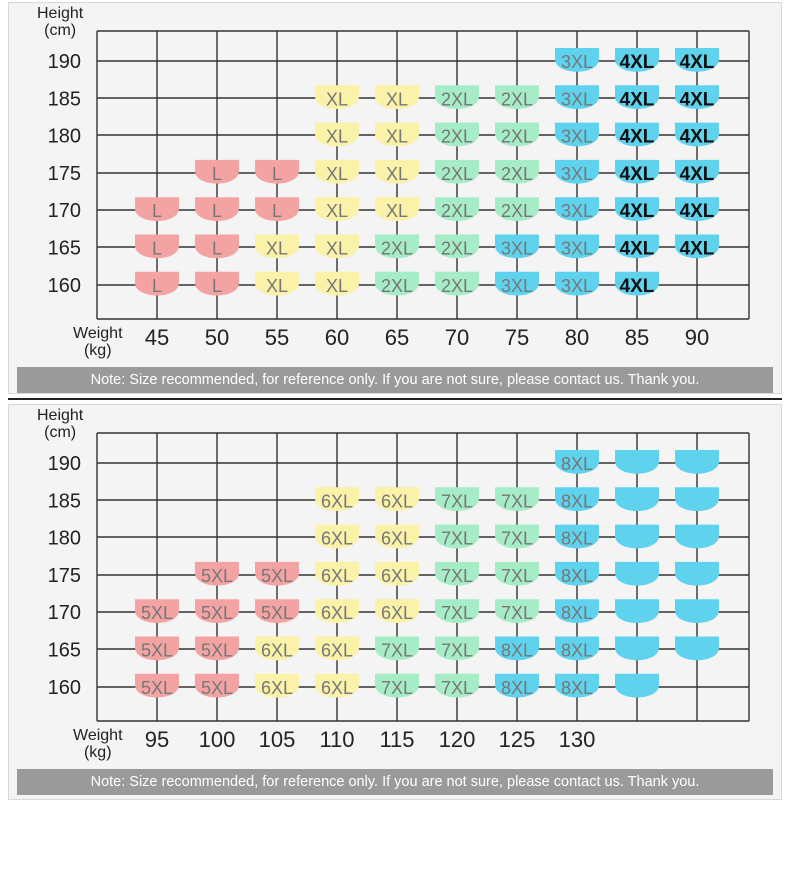 The image size is (790, 881). What do you see at coordinates (396, 739) in the screenshot?
I see `x-tick-label: 115` at bounding box center [396, 739].